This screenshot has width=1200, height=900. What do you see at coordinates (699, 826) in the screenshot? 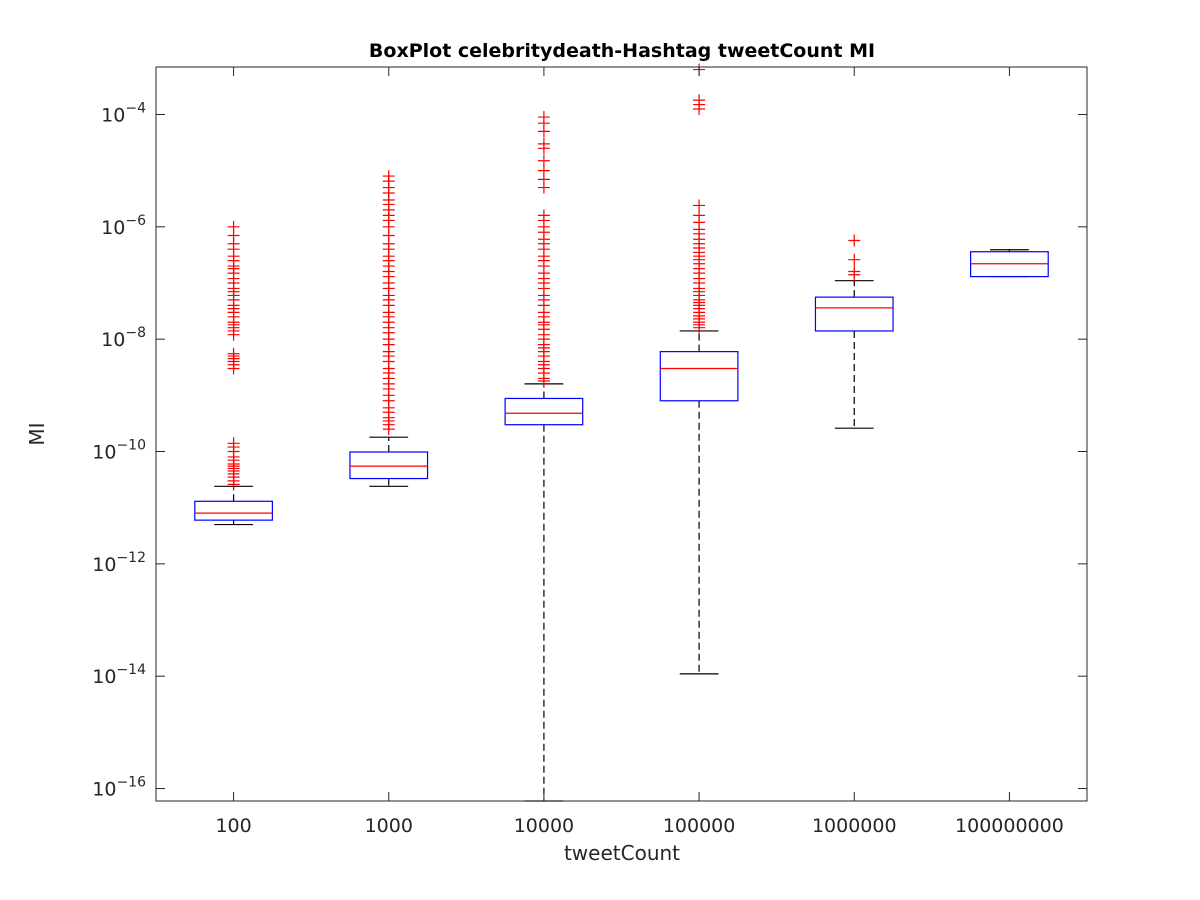
I see `x-tick-label: 100000` at bounding box center [699, 826].